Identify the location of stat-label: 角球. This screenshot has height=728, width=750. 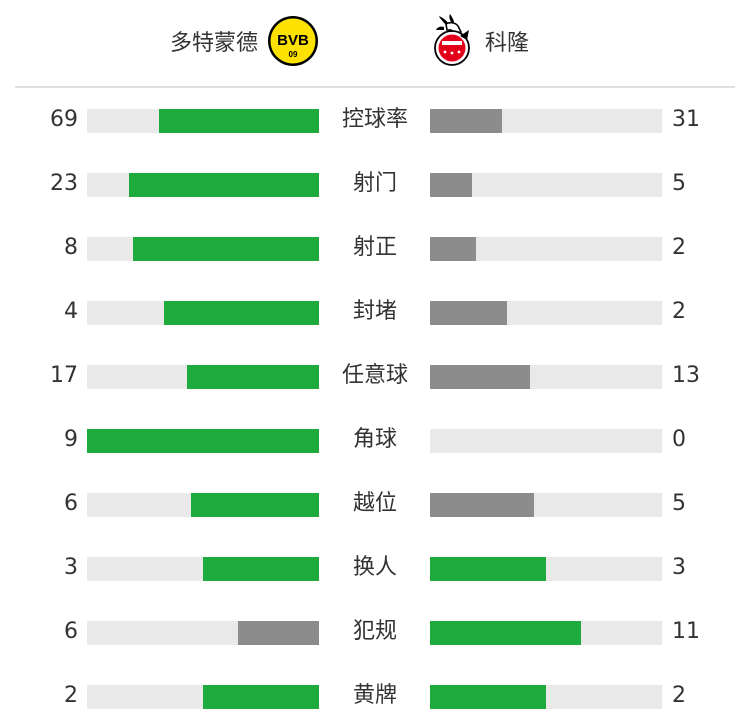
(374, 439).